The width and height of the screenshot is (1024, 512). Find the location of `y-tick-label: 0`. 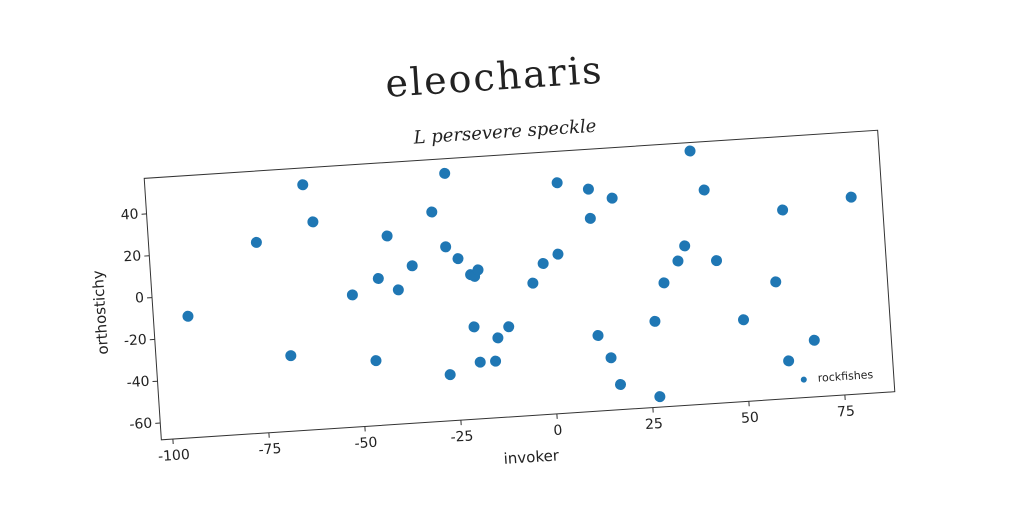

y-tick-label: 0 is located at coordinates (140, 298).